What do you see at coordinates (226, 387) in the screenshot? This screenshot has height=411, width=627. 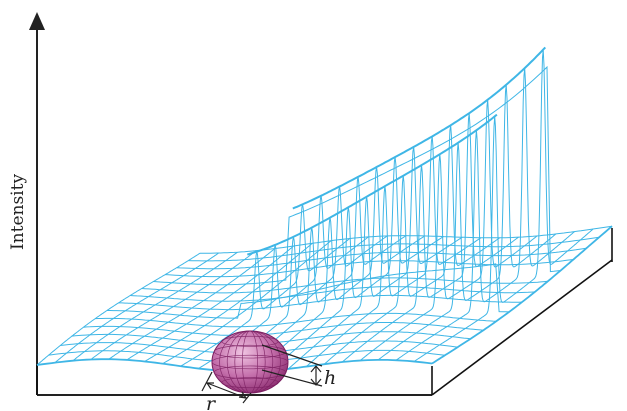 I see `radius-dimension` at bounding box center [226, 387].